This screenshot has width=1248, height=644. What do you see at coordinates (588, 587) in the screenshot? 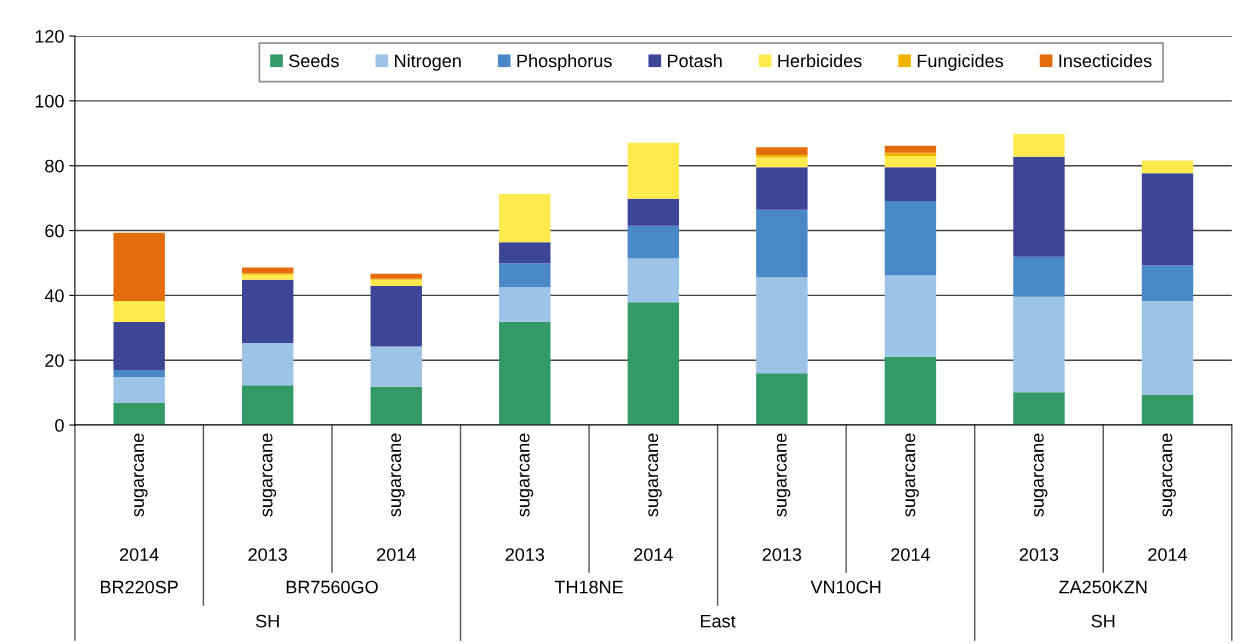
I see `text: TH18NE` at bounding box center [588, 587].